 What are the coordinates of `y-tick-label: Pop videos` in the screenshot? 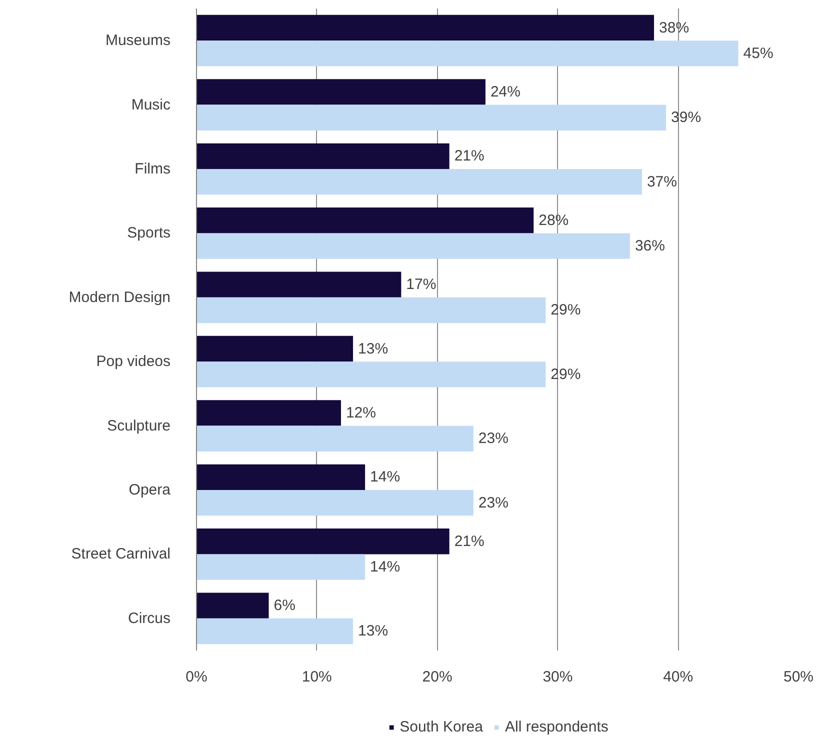 It's located at (133, 361).